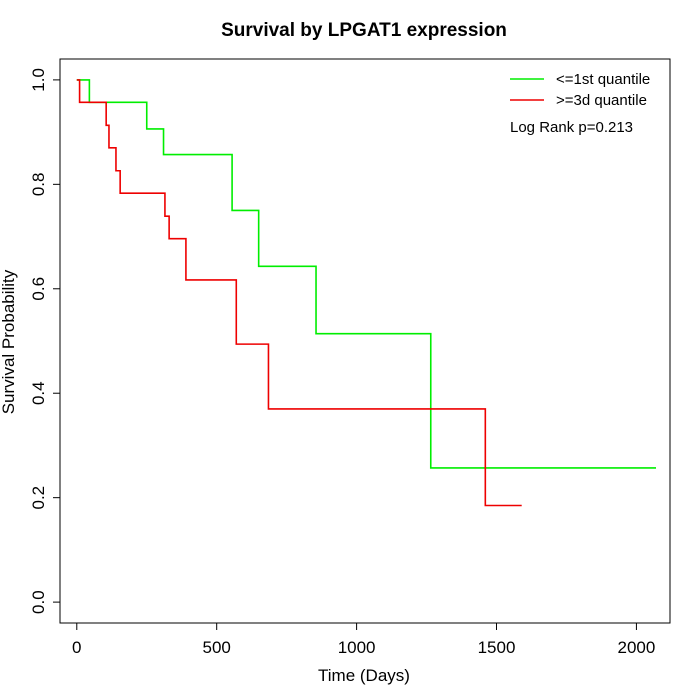 Image resolution: width=700 pixels, height=700 pixels. What do you see at coordinates (217, 647) in the screenshot?
I see `x-tick-label: 500` at bounding box center [217, 647].